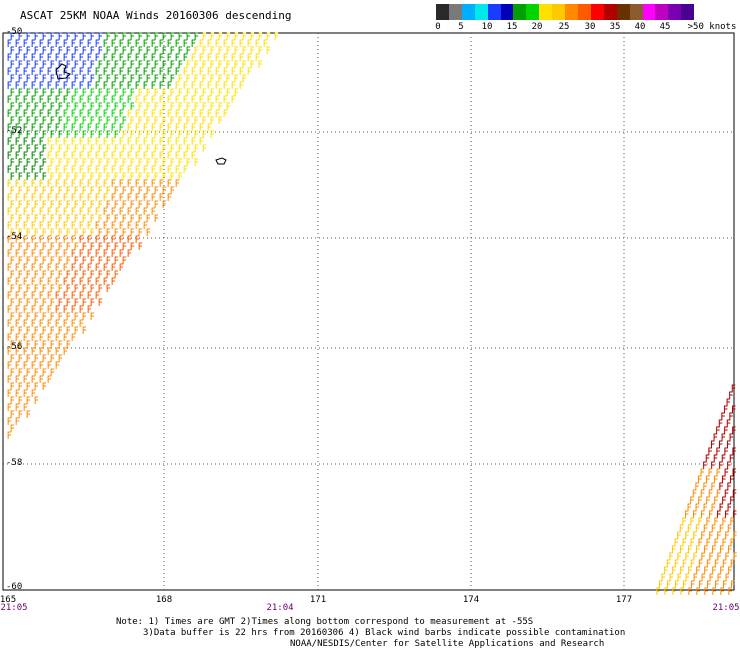 This screenshot has height=650, width=740. Describe the element at coordinates (14, 237) in the screenshot. I see `latitude-label: -54` at that location.